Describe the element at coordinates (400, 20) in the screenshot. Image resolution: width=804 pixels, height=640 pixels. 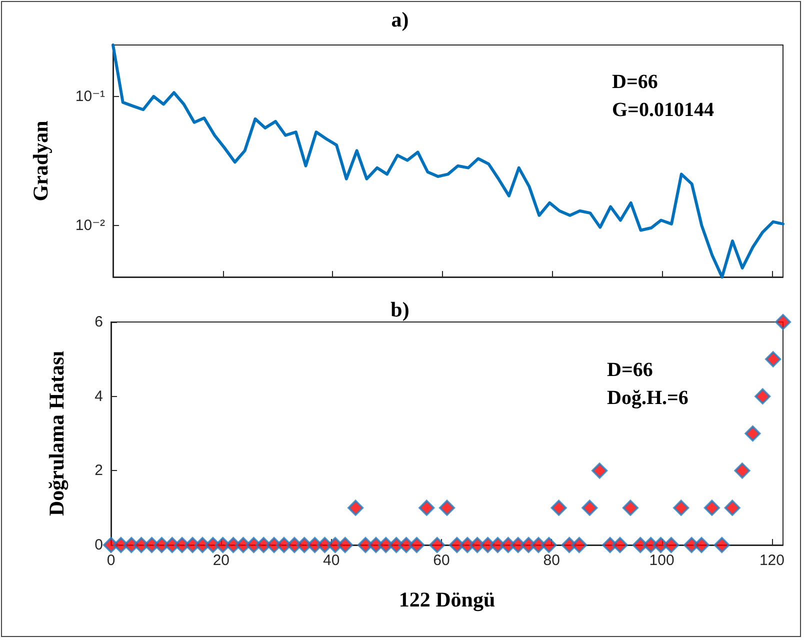
I see `chart-title: a)` at that location.